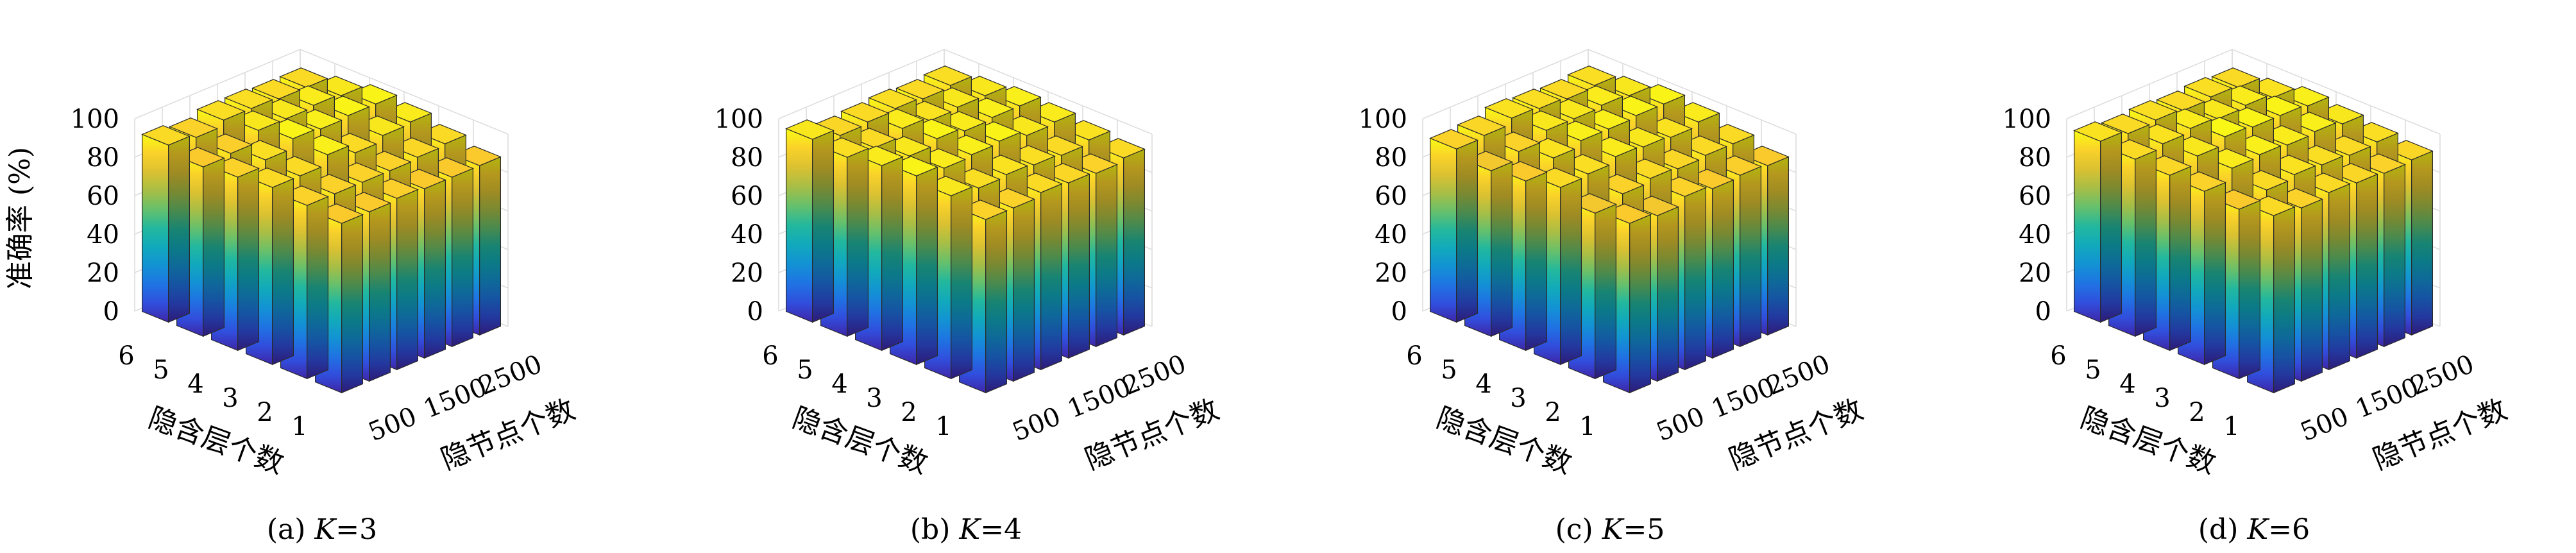  I want to click on value-axis-title: 准确率 (%), so click(20, 218).